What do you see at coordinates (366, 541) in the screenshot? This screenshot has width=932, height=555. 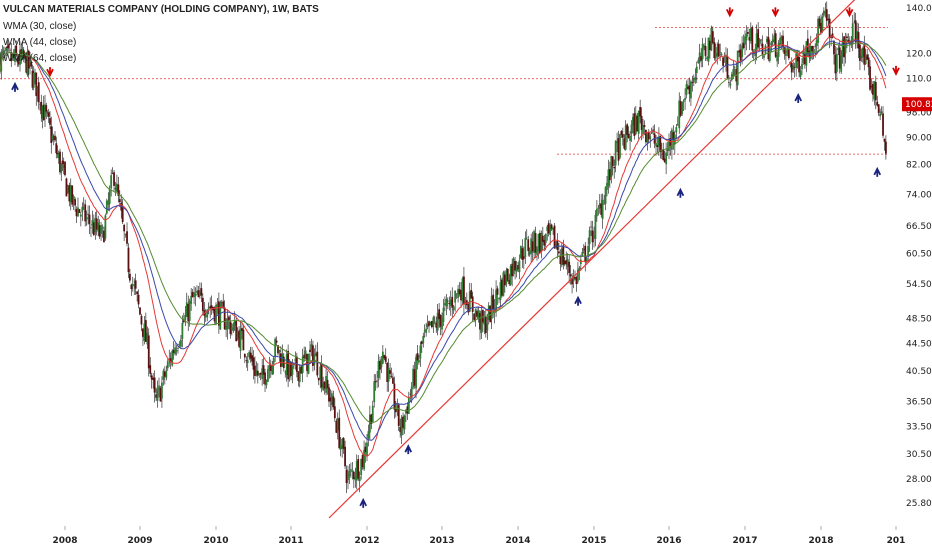 I see `x-tick-label: 2012` at bounding box center [366, 541].